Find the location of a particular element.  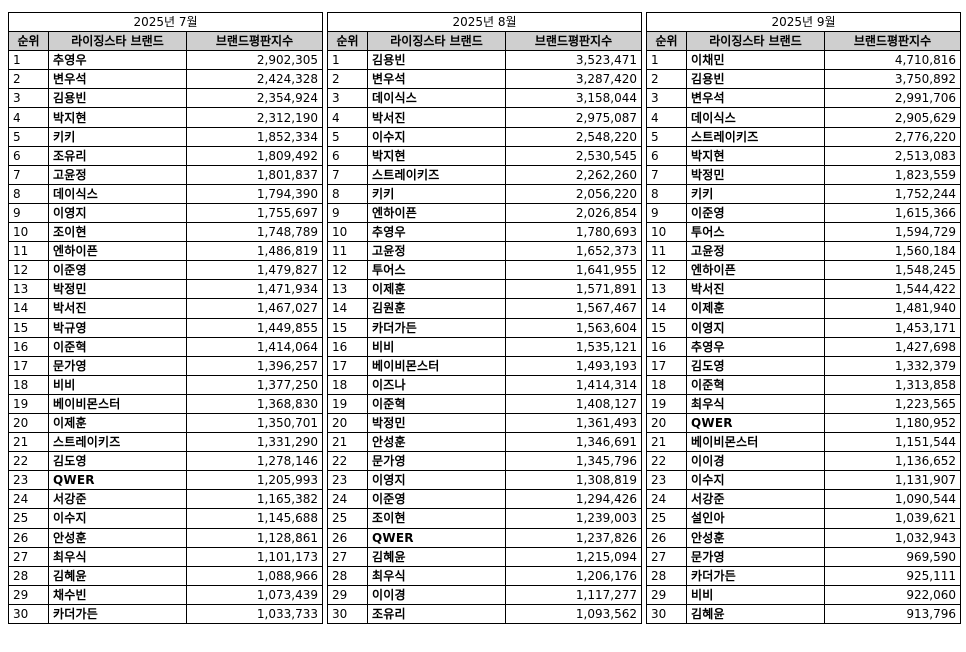

brand-cell: 박지현 is located at coordinates (755, 155).